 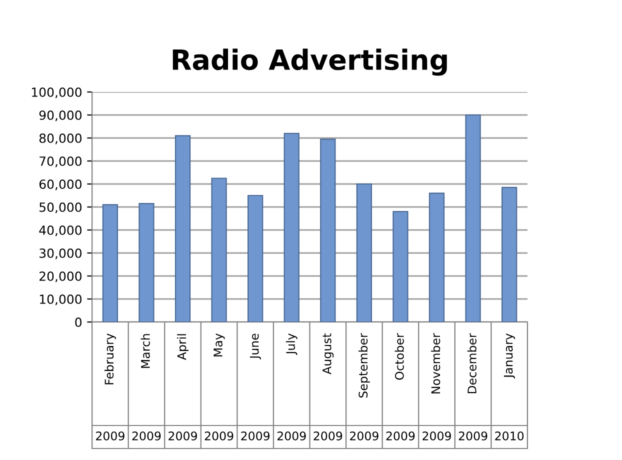 What do you see at coordinates (471, 363) in the screenshot?
I see `x-tick-label: December` at bounding box center [471, 363].